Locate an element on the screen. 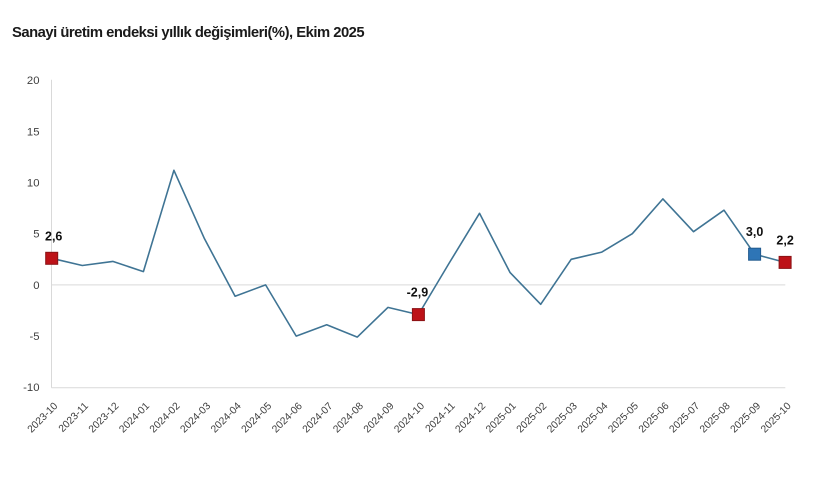 This screenshot has height=477, width=819. svg-text: 2,2 is located at coordinates (784, 240).